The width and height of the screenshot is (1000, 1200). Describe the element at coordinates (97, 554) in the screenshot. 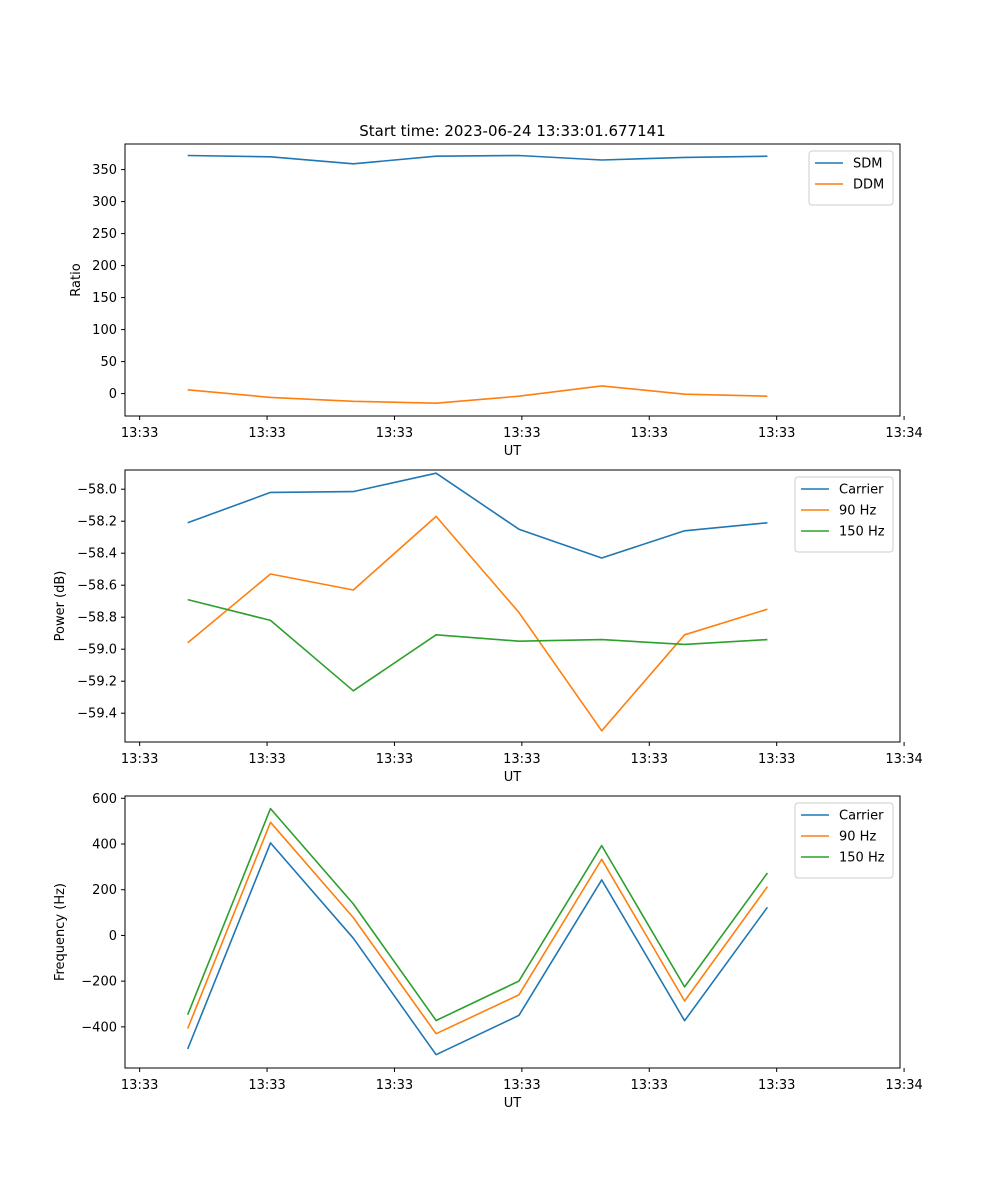

I see `y-tick-label: −58.4` at that location.